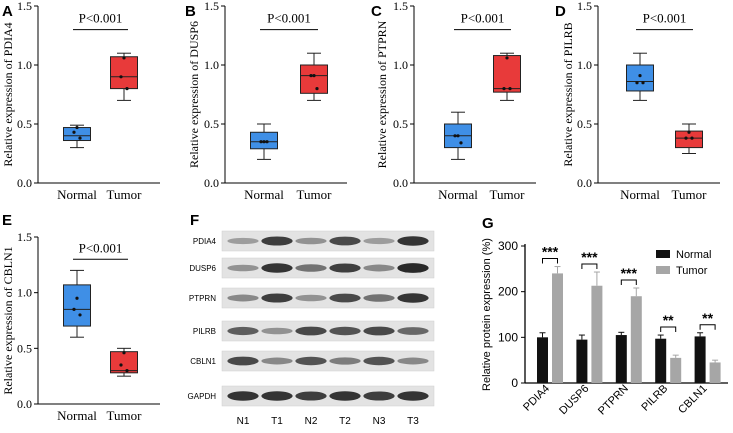 Image resolution: width=733 pixels, height=433 pixels. I want to click on bar-tumor-pilrb, so click(676, 370).